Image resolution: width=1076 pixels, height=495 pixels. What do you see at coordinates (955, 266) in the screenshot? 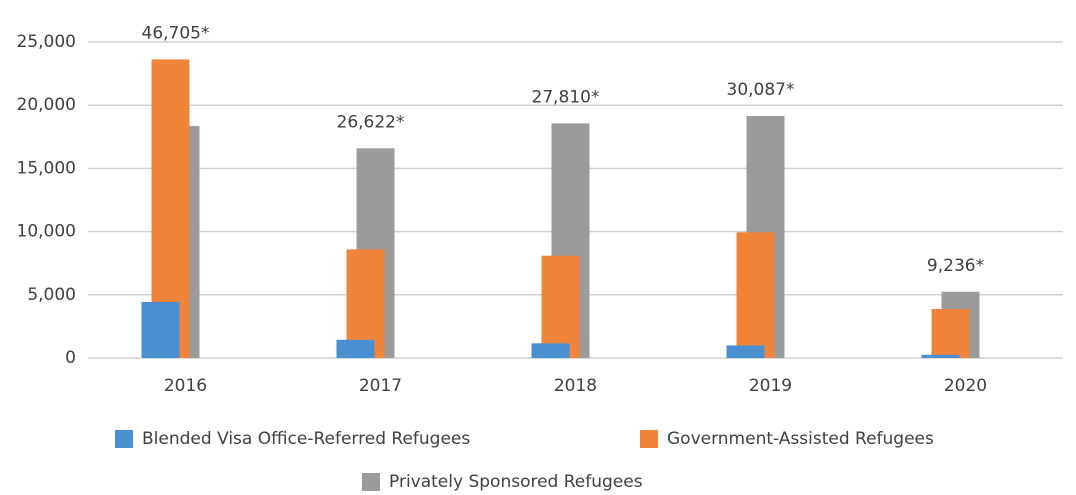
I see `total-label: 9,236*` at bounding box center [955, 266].